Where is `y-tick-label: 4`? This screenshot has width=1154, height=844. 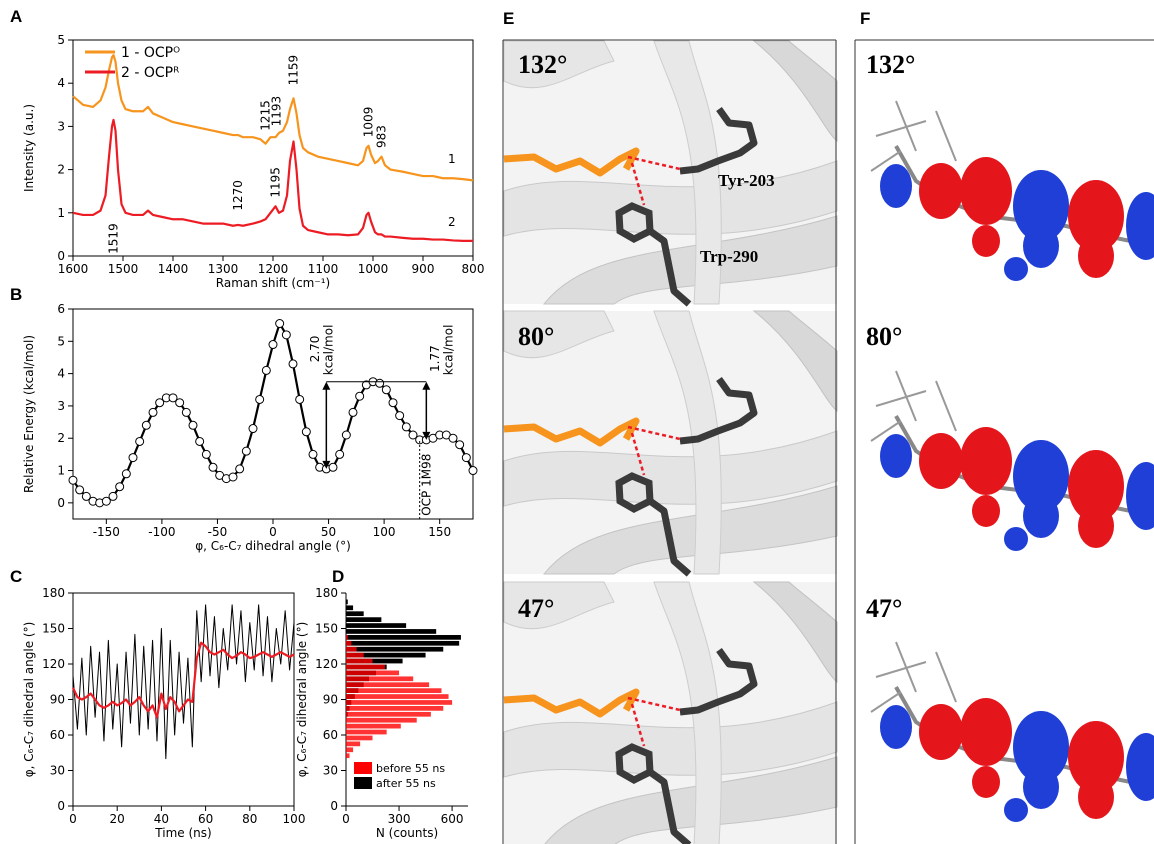 y-tick-label: 4 is located at coordinates (61, 83).